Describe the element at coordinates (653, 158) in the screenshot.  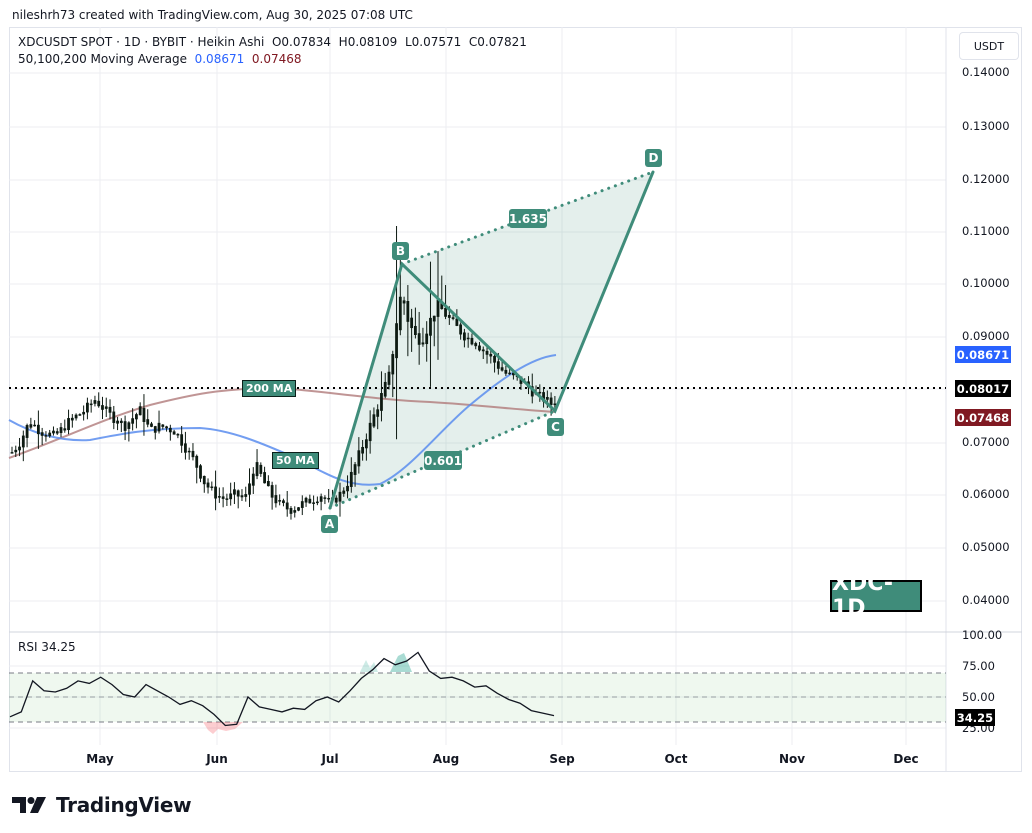
I see `pattern-point-d: D` at that location.